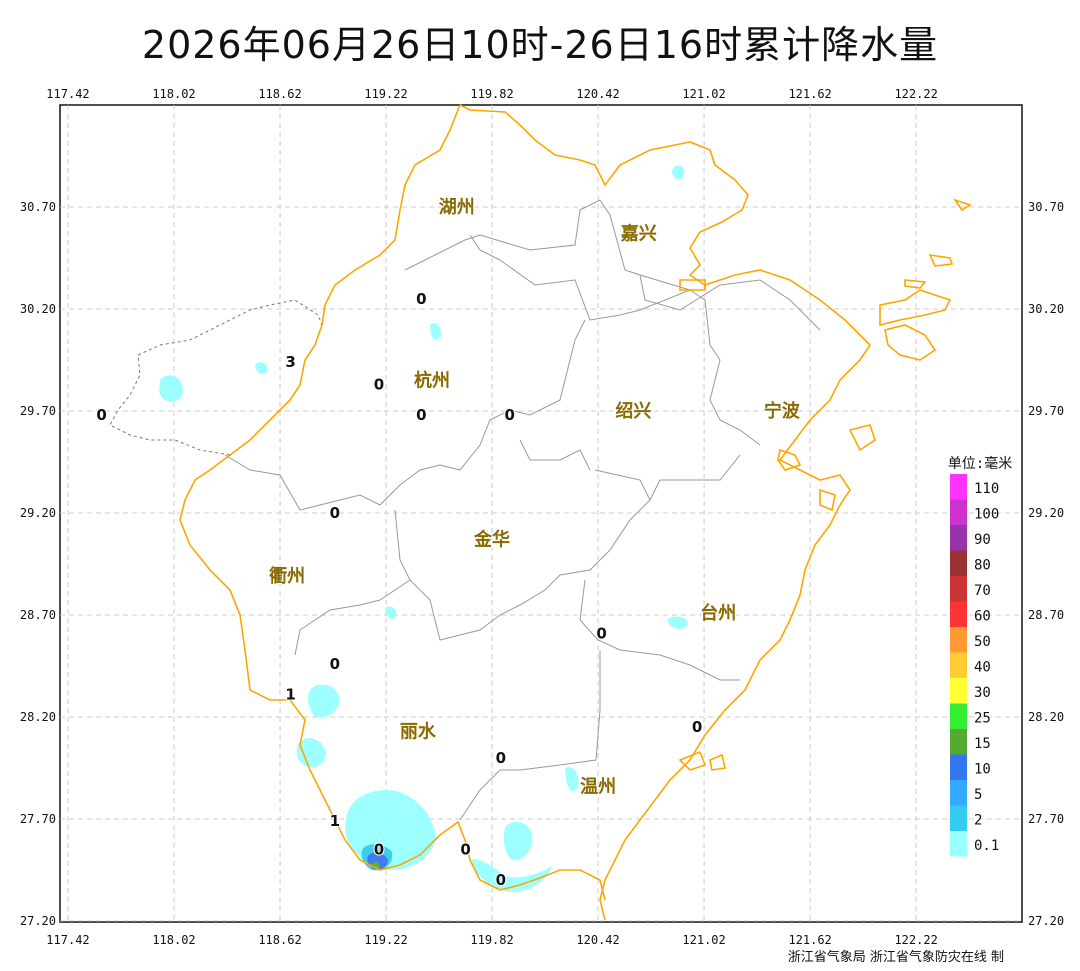  Describe the element at coordinates (915, 94) in the screenshot. I see `lon-tick-top: 122.22` at that location.